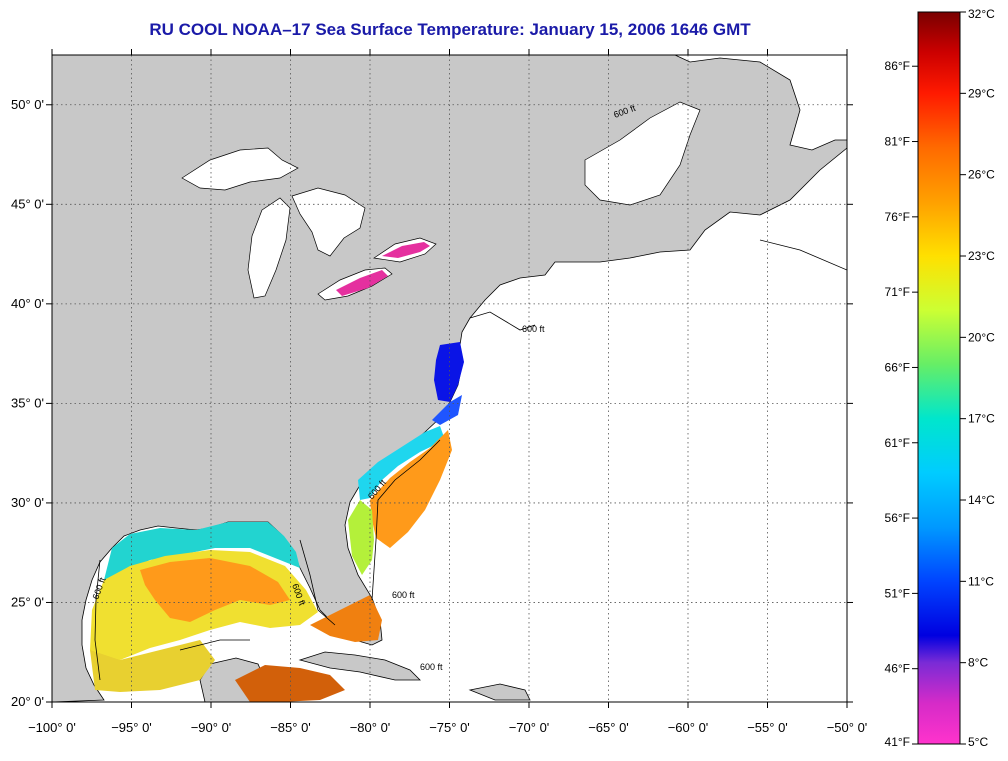  Describe the element at coordinates (688, 727) in the screenshot. I see `lon-tick-label: −60° 0'` at that location.